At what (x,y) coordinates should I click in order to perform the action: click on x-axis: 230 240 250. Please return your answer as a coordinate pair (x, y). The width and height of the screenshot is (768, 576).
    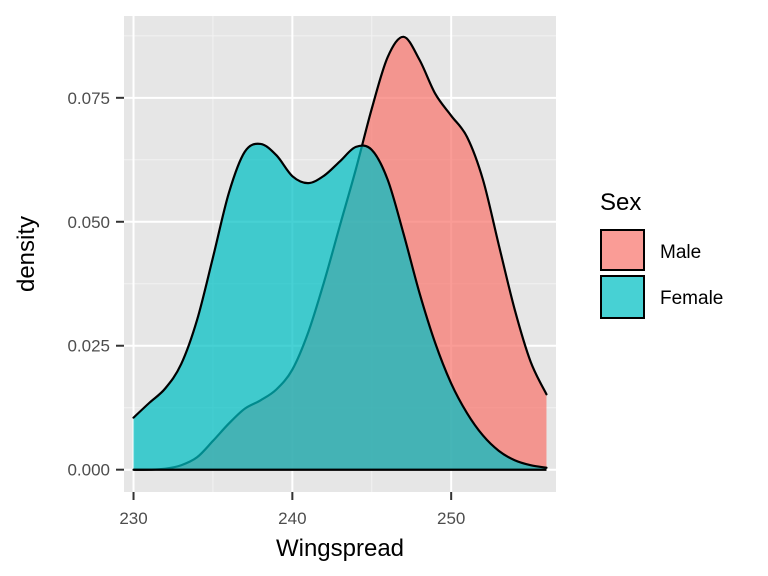
    Looking at the image, I should click on (292, 510).